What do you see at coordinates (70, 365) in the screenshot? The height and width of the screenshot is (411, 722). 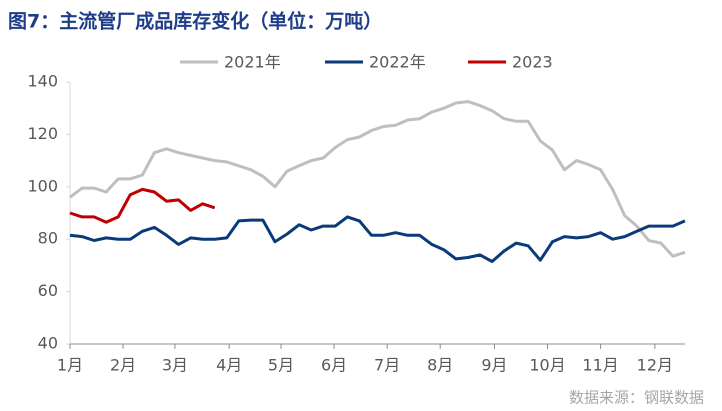 I see `x-tick-label: 1月` at bounding box center [70, 365].